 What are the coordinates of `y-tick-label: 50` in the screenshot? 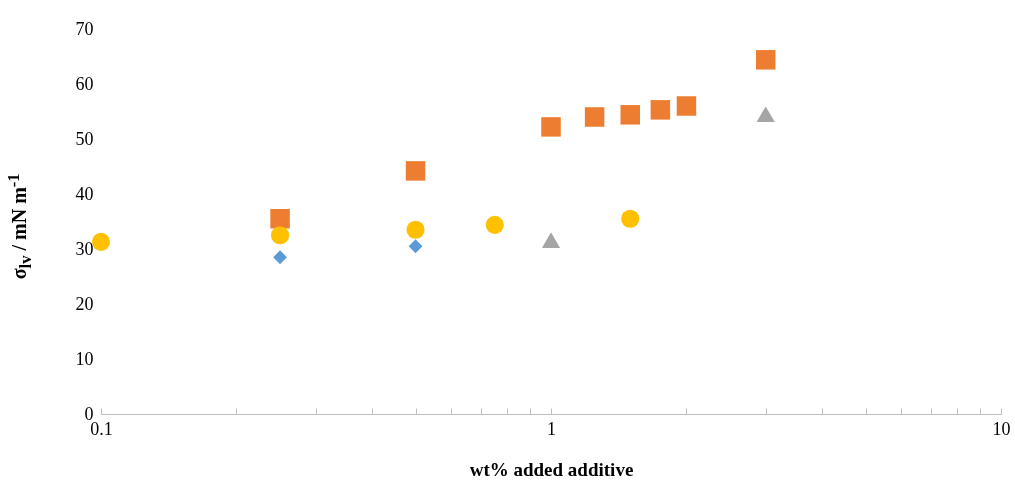 It's located at (84, 138).